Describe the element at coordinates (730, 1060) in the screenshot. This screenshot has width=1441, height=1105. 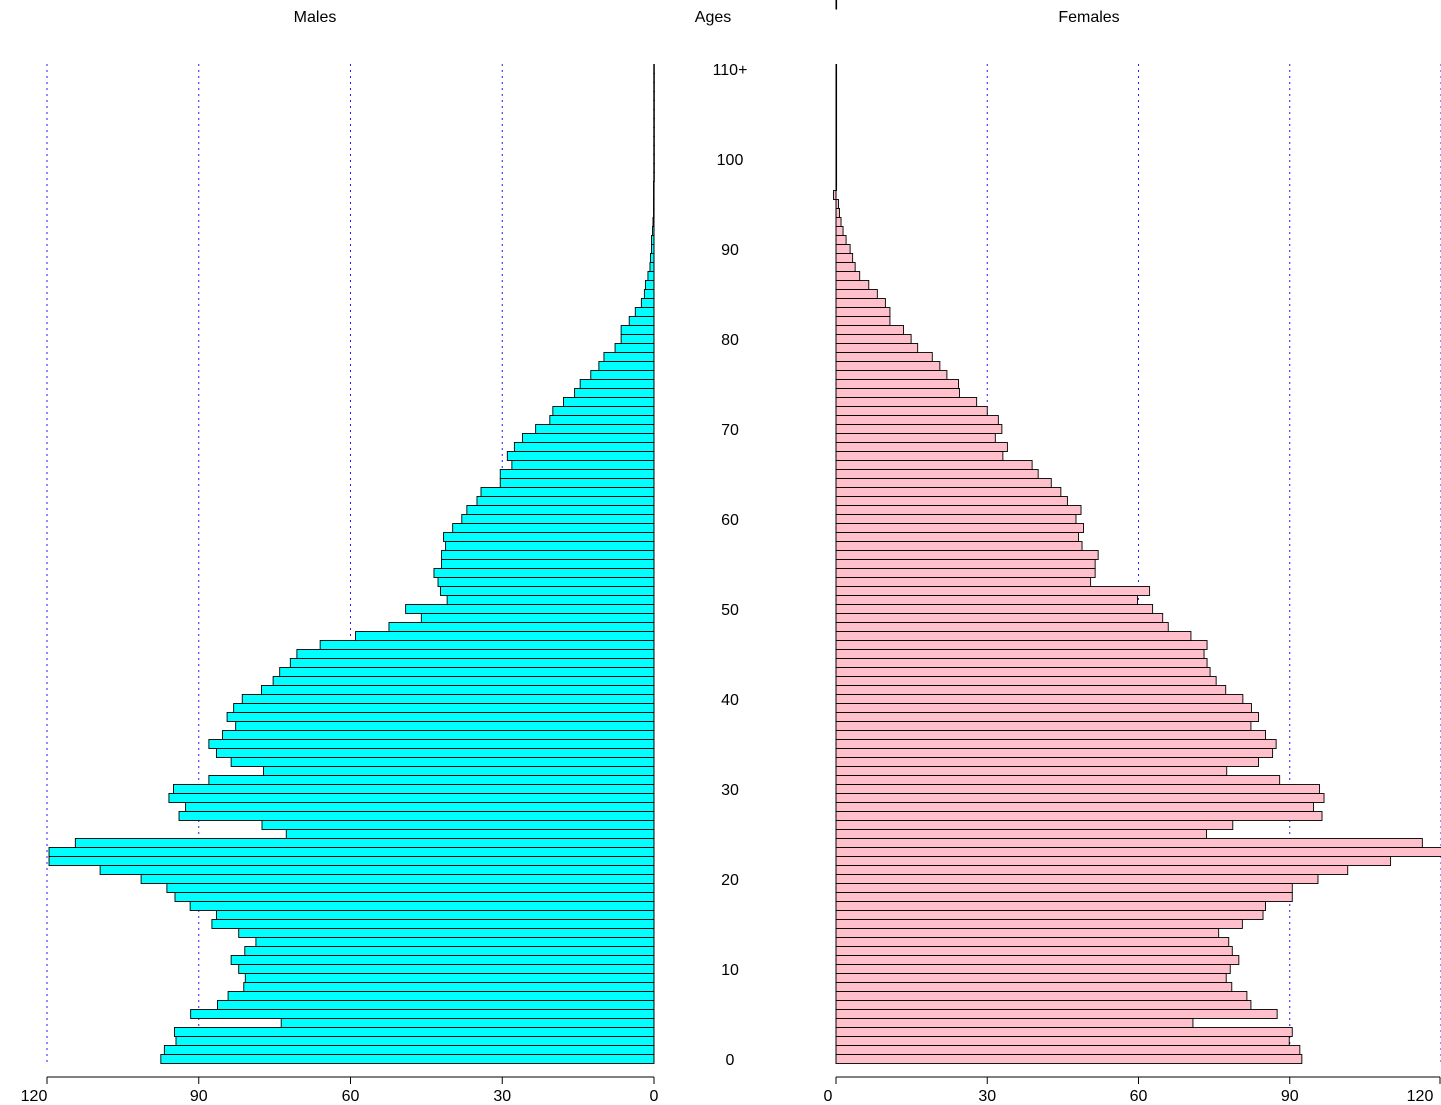
I see `age-label-0: 0` at that location.